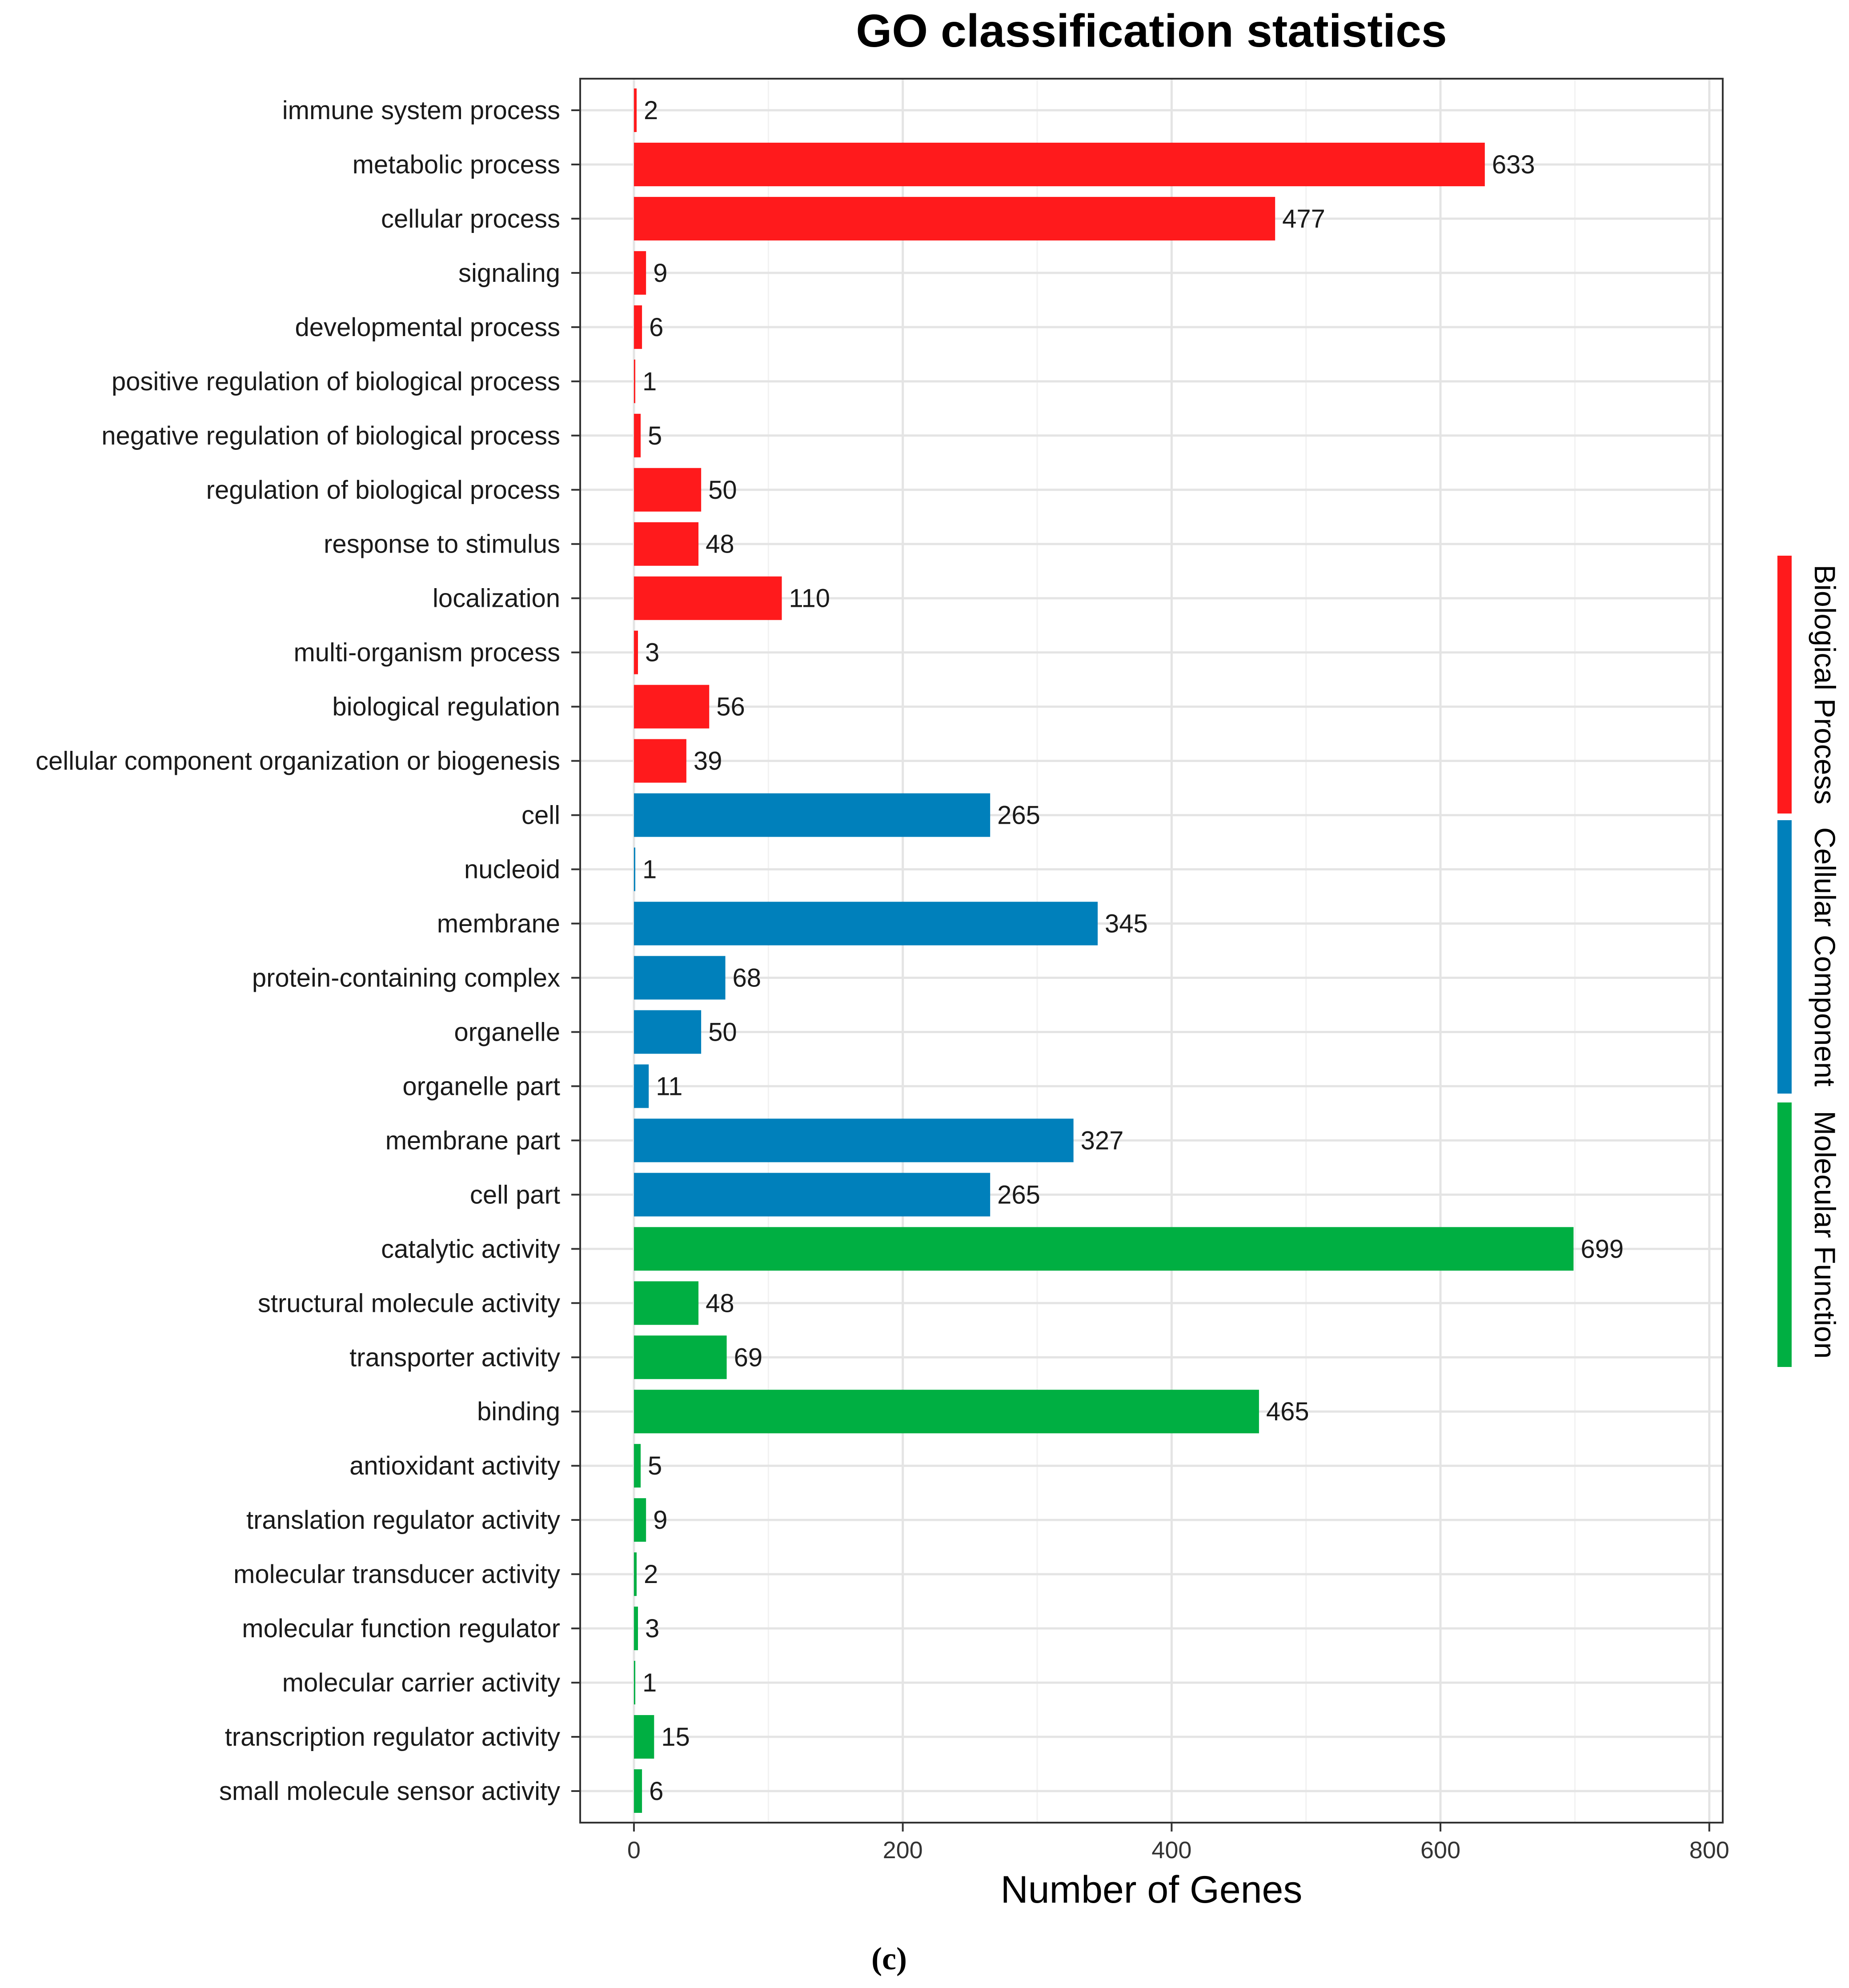 The height and width of the screenshot is (1988, 1849). What do you see at coordinates (669, 1086) in the screenshot?
I see `value-label: 11` at bounding box center [669, 1086].